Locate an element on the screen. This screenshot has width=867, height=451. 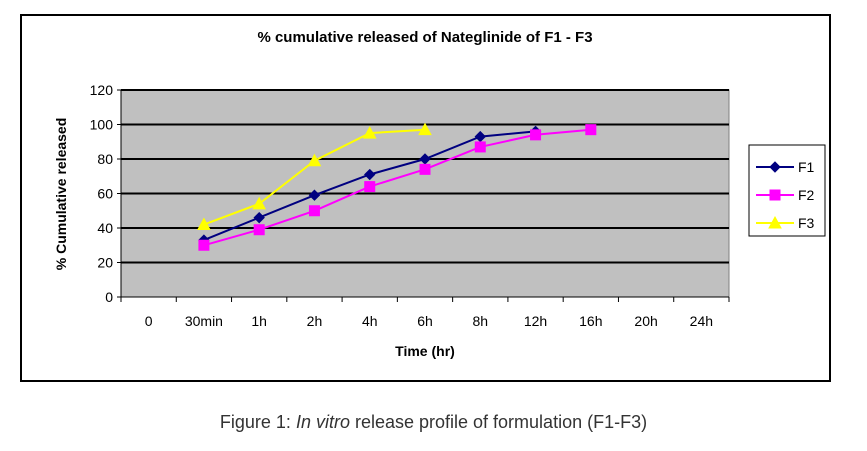
series-line-f2 is located at coordinates (397, 187).